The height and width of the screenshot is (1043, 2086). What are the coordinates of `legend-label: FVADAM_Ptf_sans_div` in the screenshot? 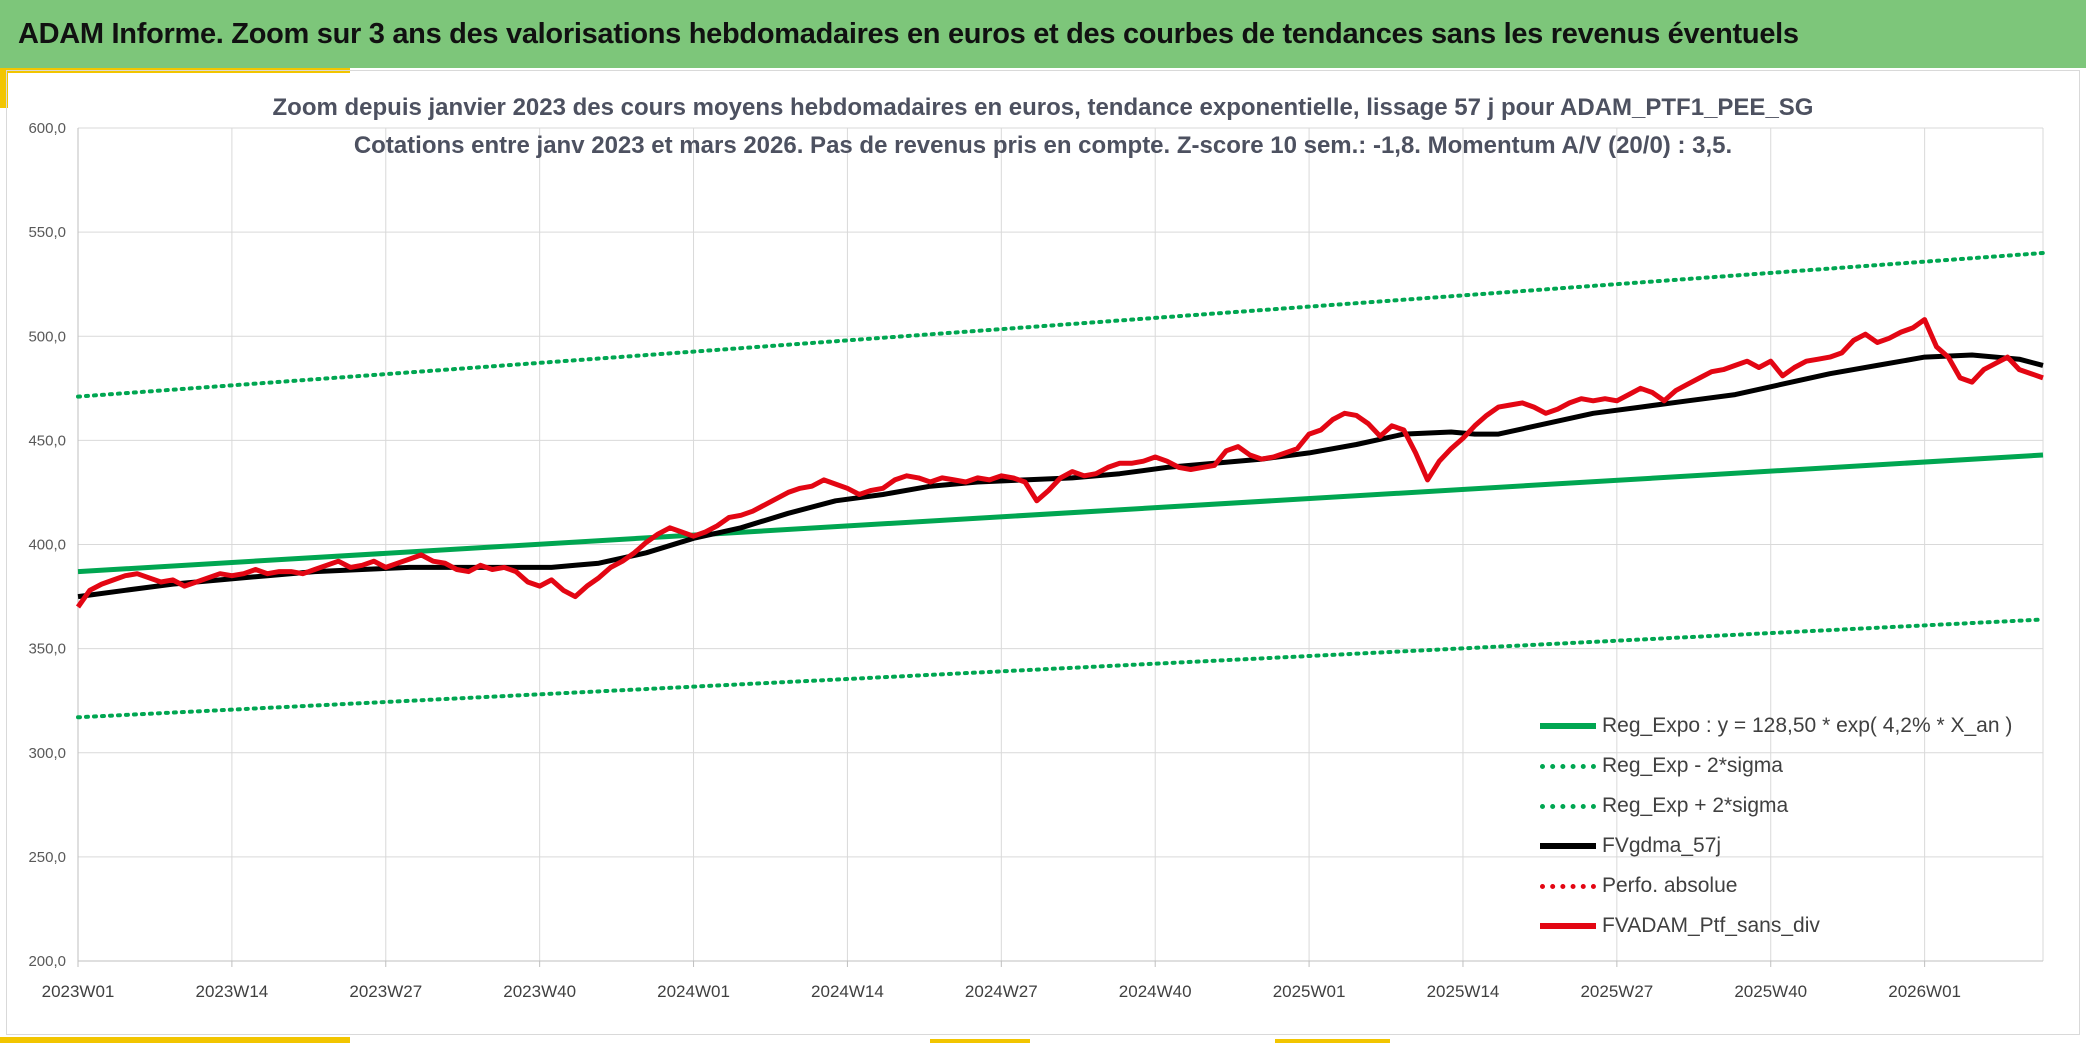 It's located at (1711, 925).